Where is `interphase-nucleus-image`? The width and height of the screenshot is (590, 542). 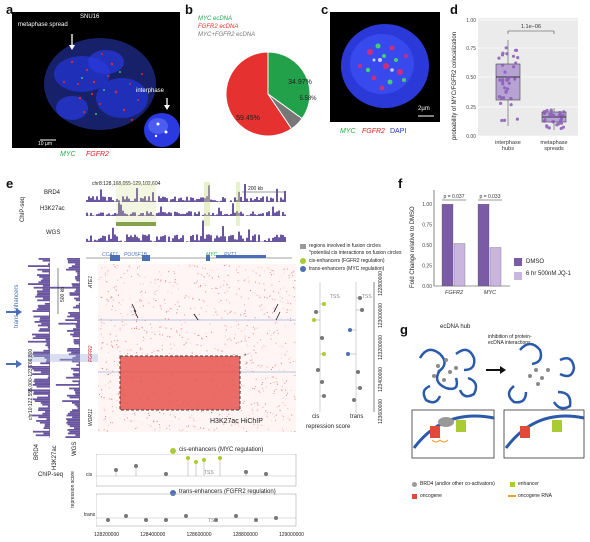 interphase-nucleus-image is located at coordinates (387, 70).